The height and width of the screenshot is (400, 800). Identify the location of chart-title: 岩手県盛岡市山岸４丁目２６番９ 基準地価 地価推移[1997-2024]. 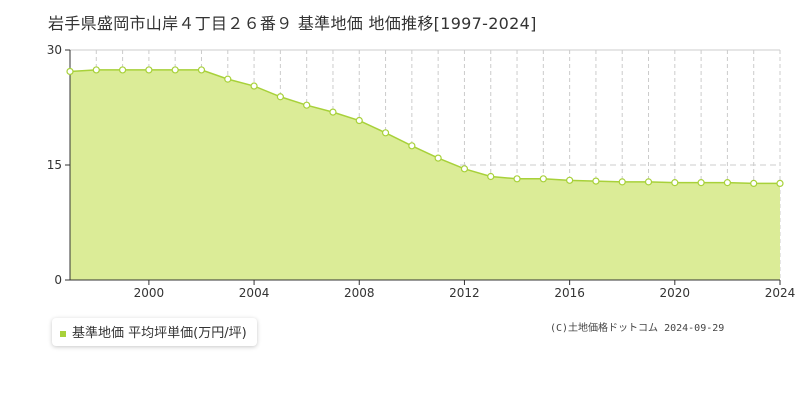
(292, 23).